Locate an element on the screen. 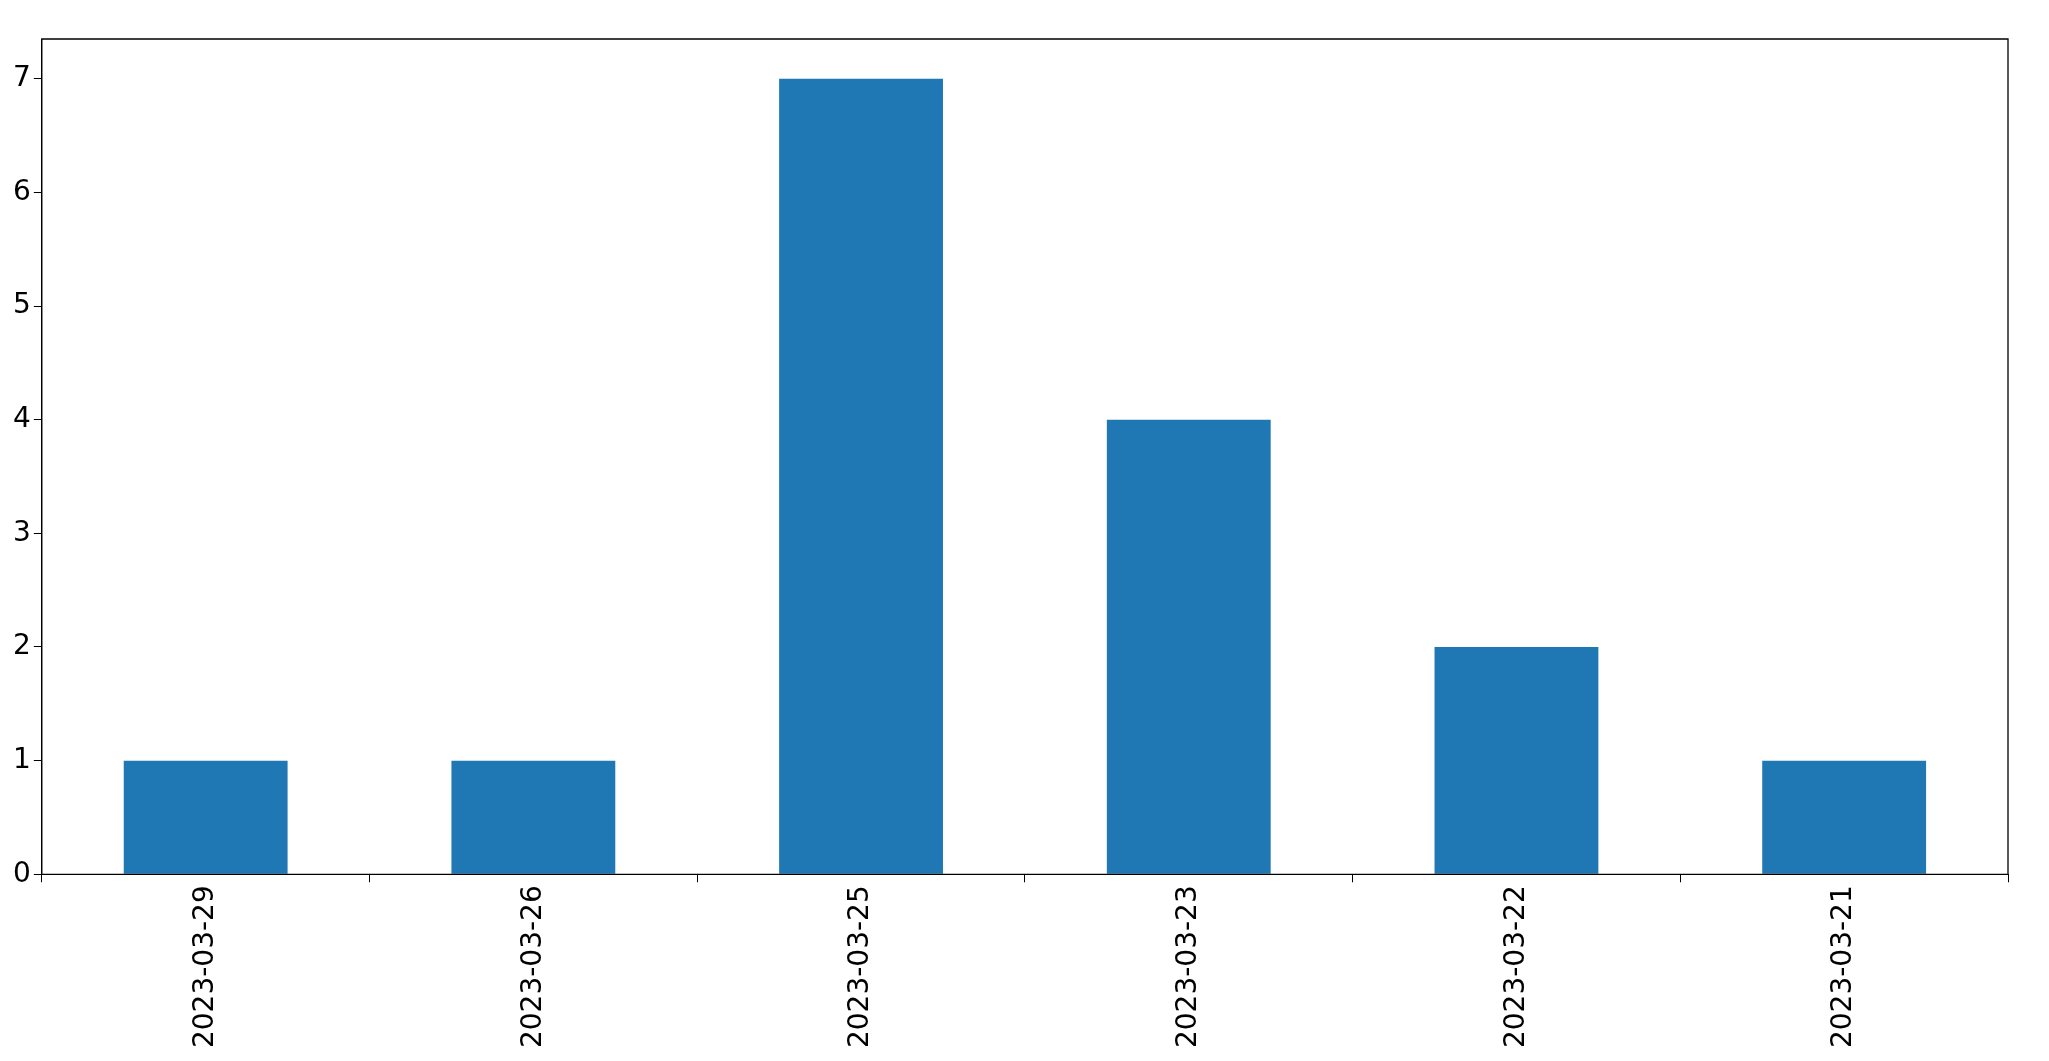 This screenshot has width=2049, height=1061. y-tick-label: 0 is located at coordinates (21, 872).